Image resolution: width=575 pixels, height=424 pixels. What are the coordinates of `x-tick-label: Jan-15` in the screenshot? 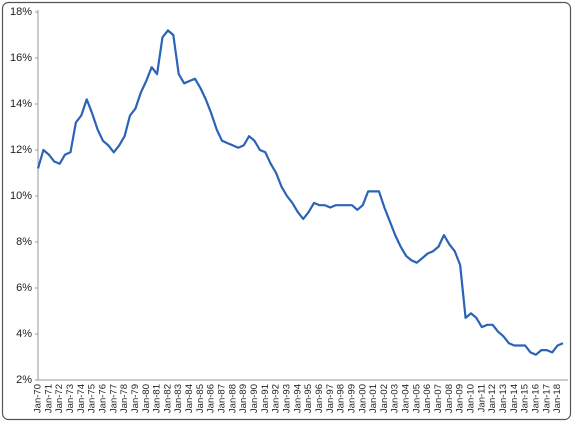 It's located at (525, 398).